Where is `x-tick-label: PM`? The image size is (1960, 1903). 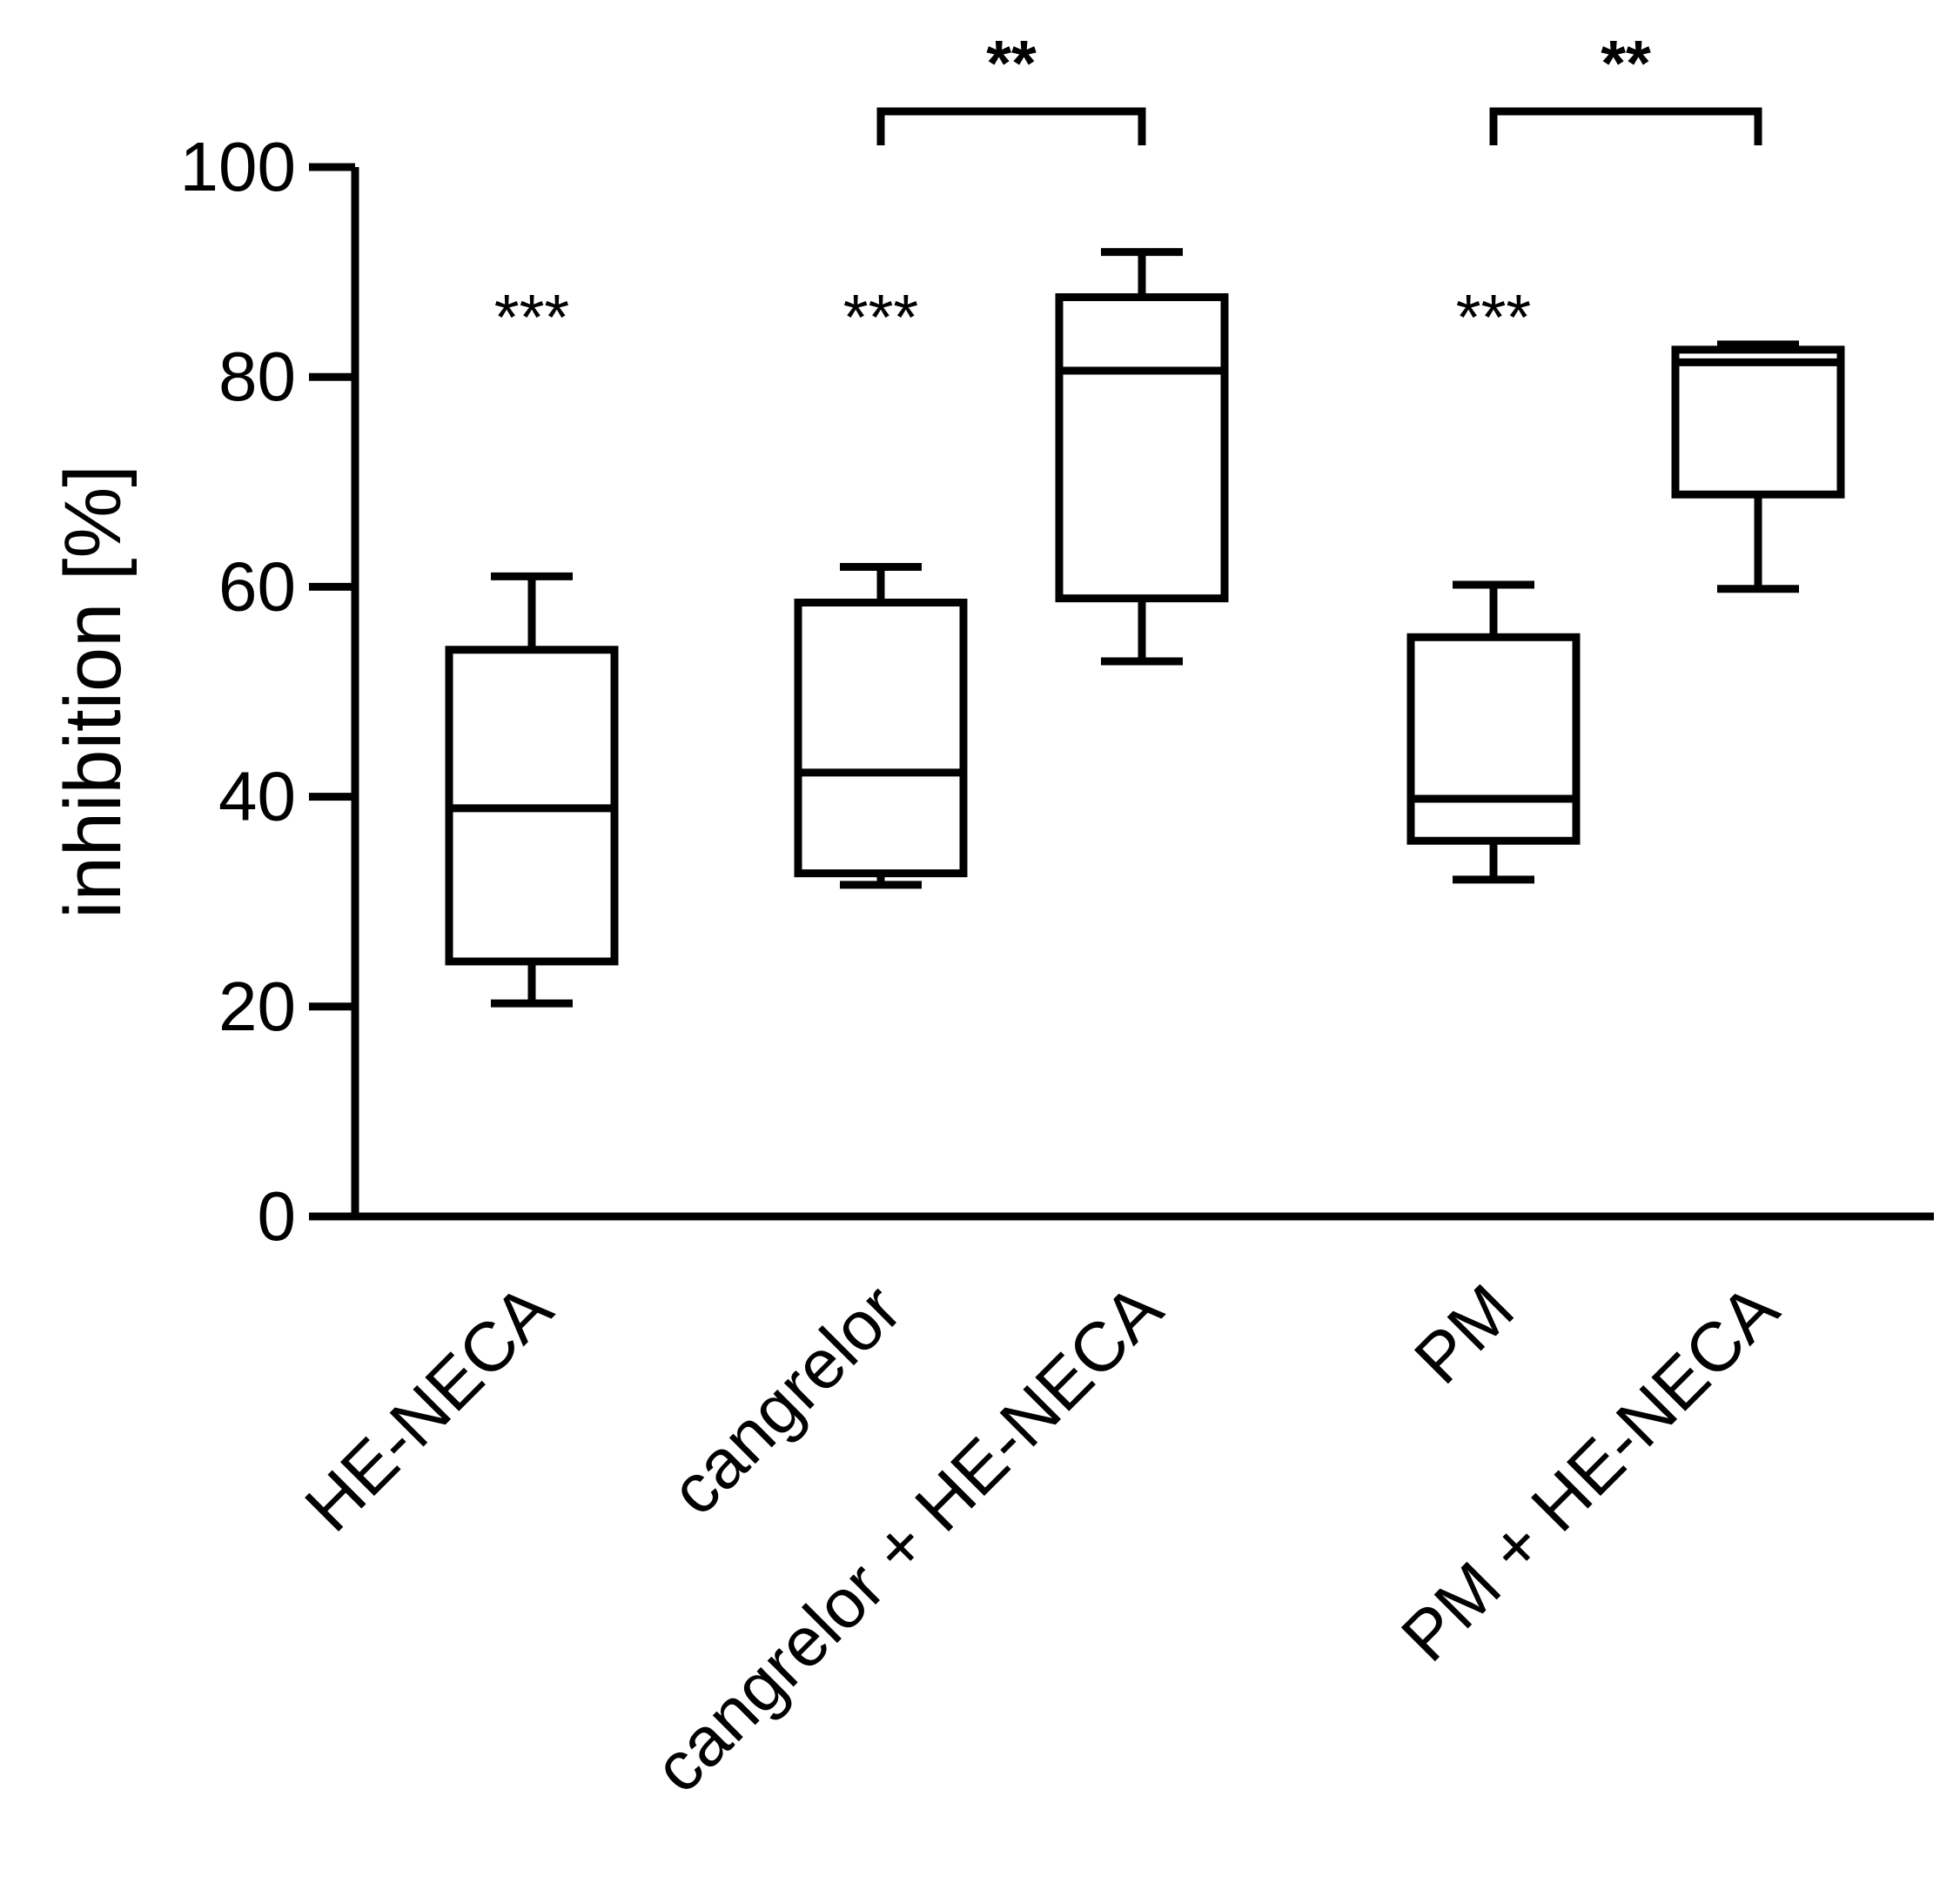
x-tick-label: PM is located at coordinates (1464, 1334).